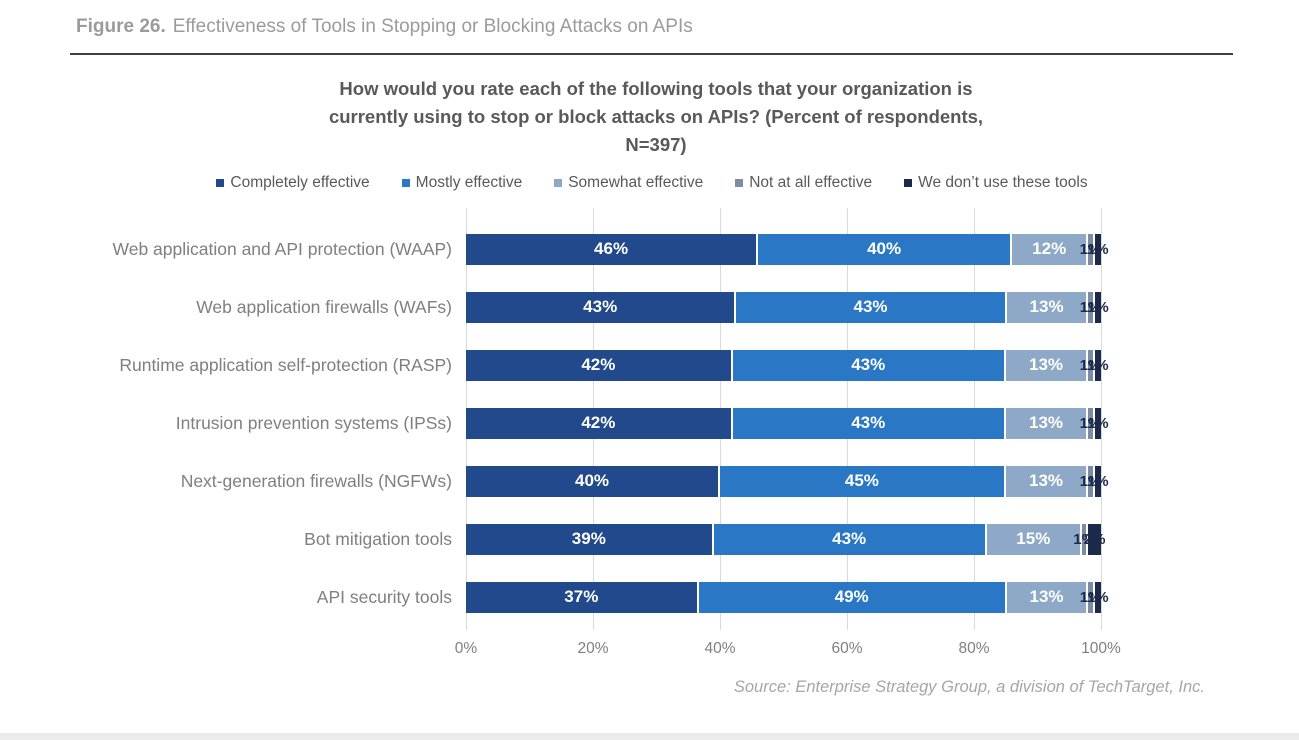 The image size is (1299, 740). What do you see at coordinates (1094, 539) in the screenshot?
I see `bar-segment: 2%` at bounding box center [1094, 539].